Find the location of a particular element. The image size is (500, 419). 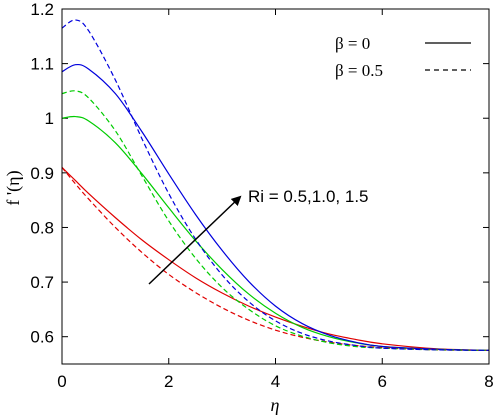

x-tick-label: 4 is located at coordinates (275, 381).